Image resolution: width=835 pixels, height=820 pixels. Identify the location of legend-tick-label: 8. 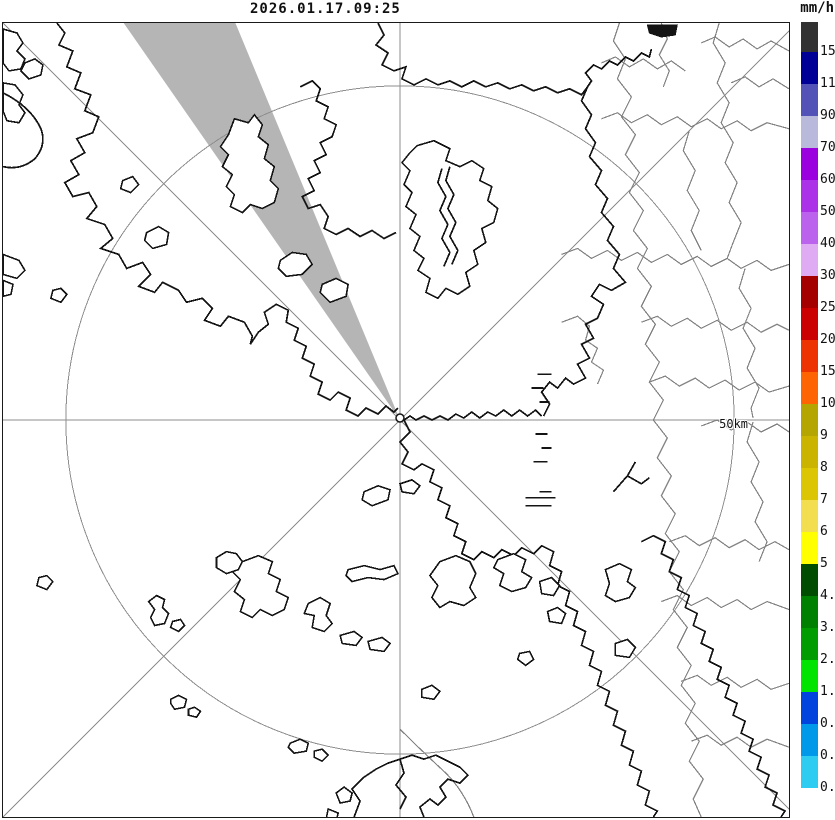
(824, 468).